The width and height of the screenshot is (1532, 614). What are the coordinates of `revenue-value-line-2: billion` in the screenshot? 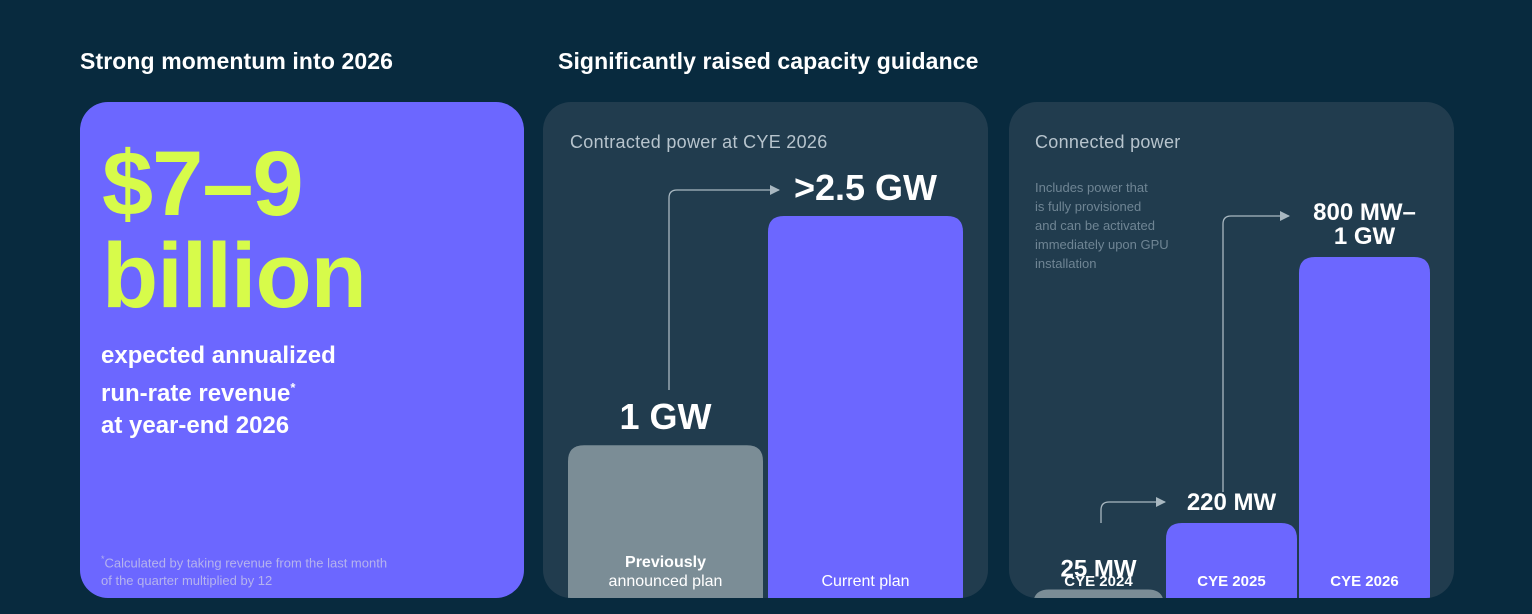 It's located at (234, 276).